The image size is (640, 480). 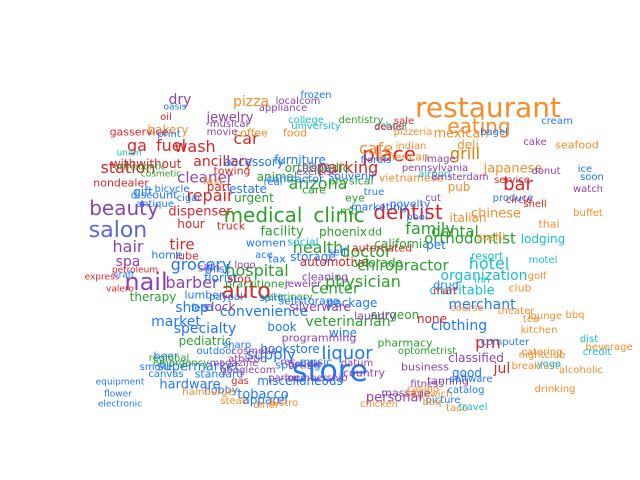 I want to click on cloud-word: business, so click(x=425, y=367).